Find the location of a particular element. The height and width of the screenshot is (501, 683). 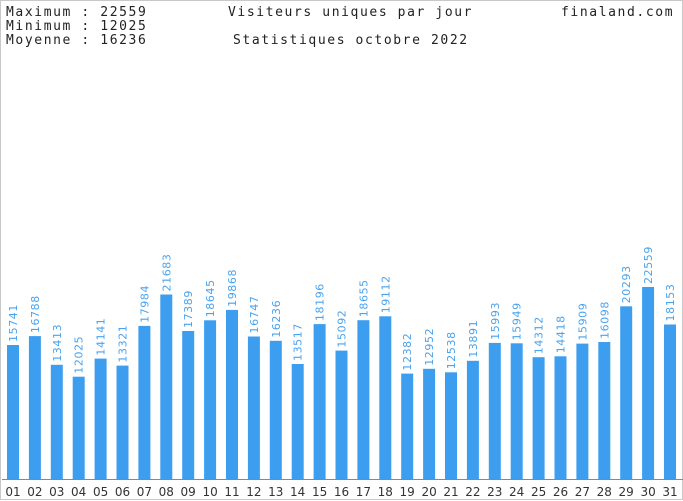

value-label-19: 12382 is located at coordinates (407, 352).